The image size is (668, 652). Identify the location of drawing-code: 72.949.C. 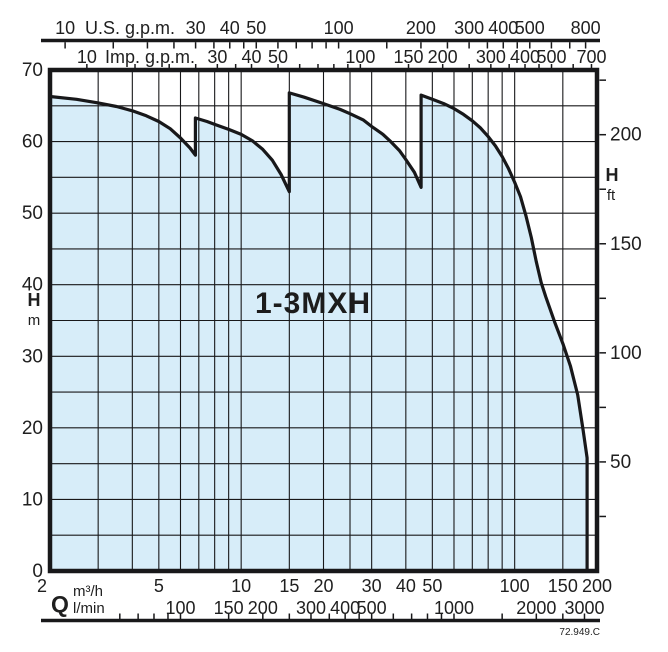
(579, 632).